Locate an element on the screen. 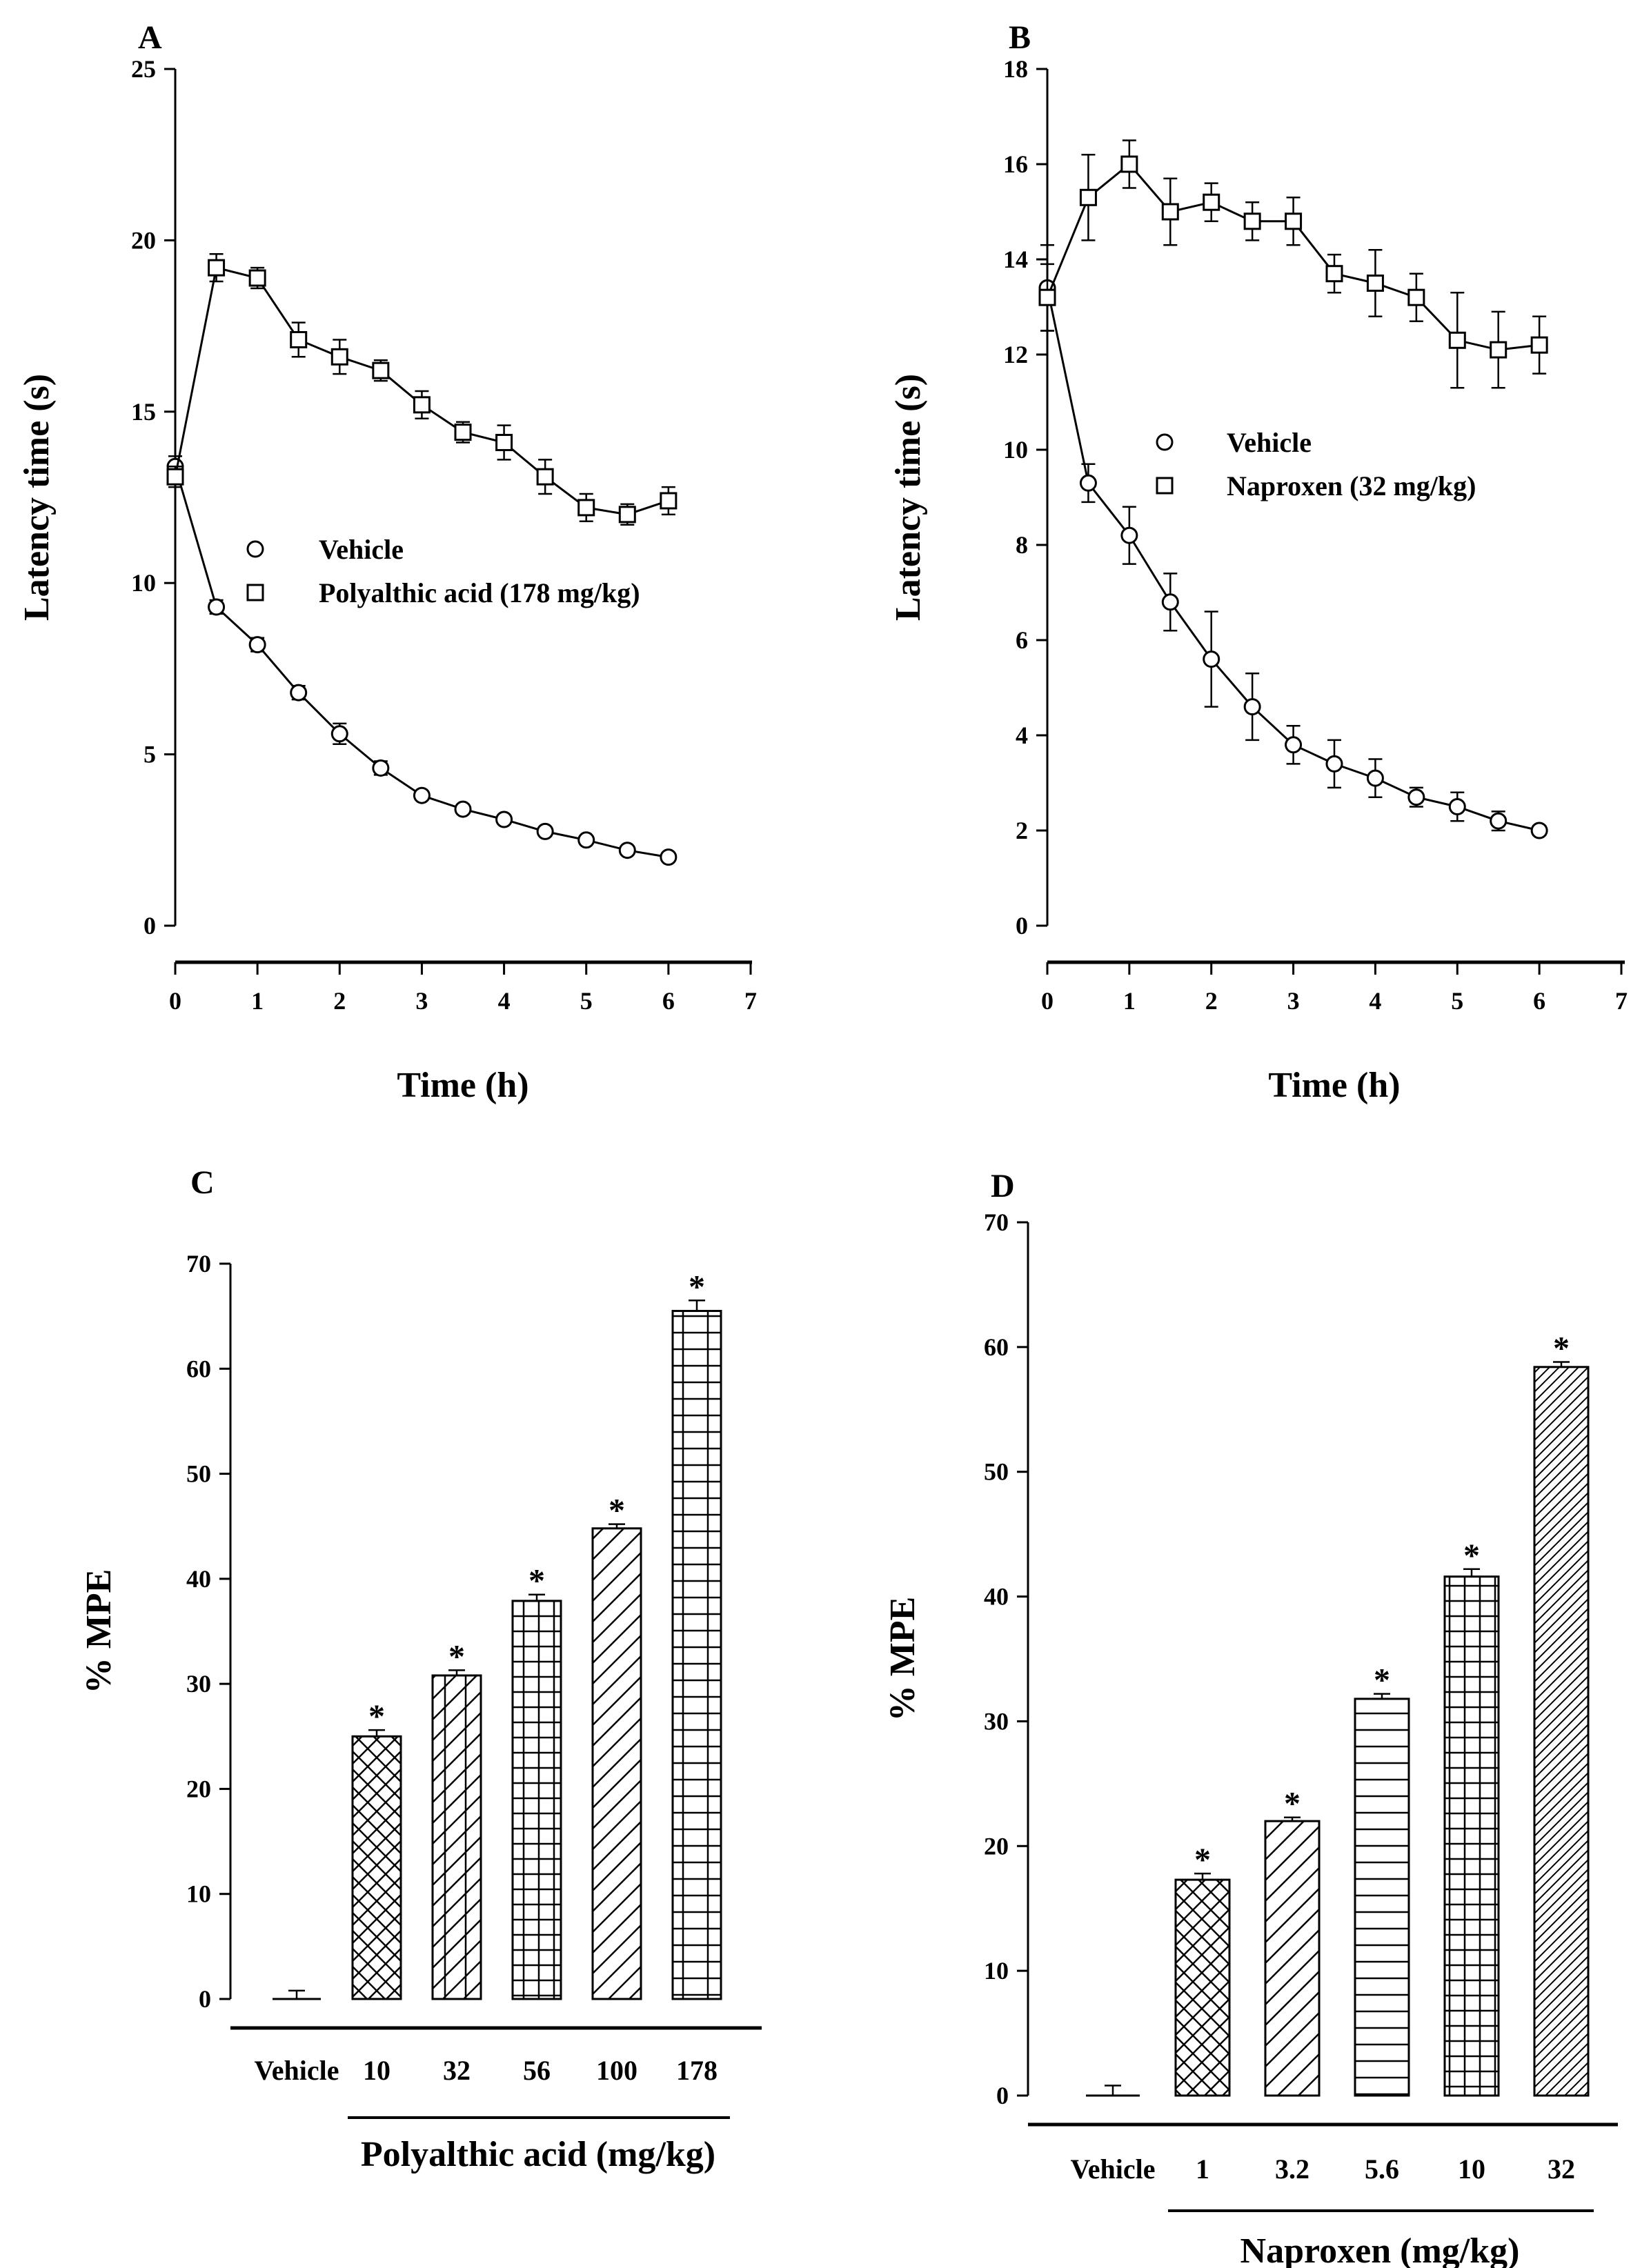 The height and width of the screenshot is (2268, 1651). y-tick-label: 5 is located at coordinates (150, 754).